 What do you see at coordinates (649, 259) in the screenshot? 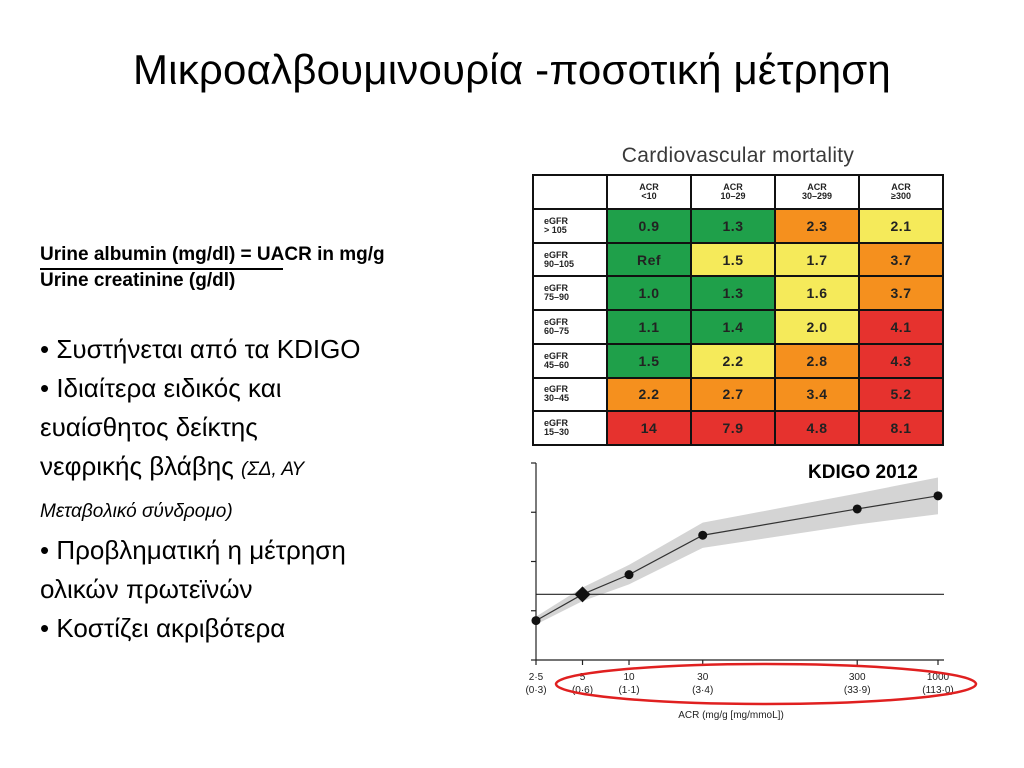
I see `table-cell: Ref` at bounding box center [649, 259].